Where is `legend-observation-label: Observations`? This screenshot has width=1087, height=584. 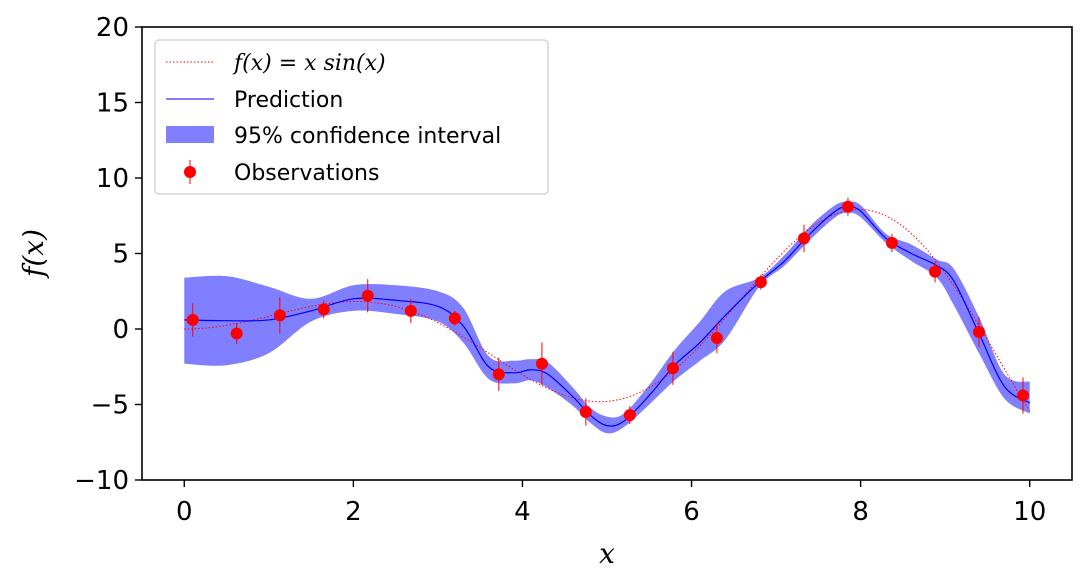
legend-observation-label: Observations is located at coordinates (306, 173).